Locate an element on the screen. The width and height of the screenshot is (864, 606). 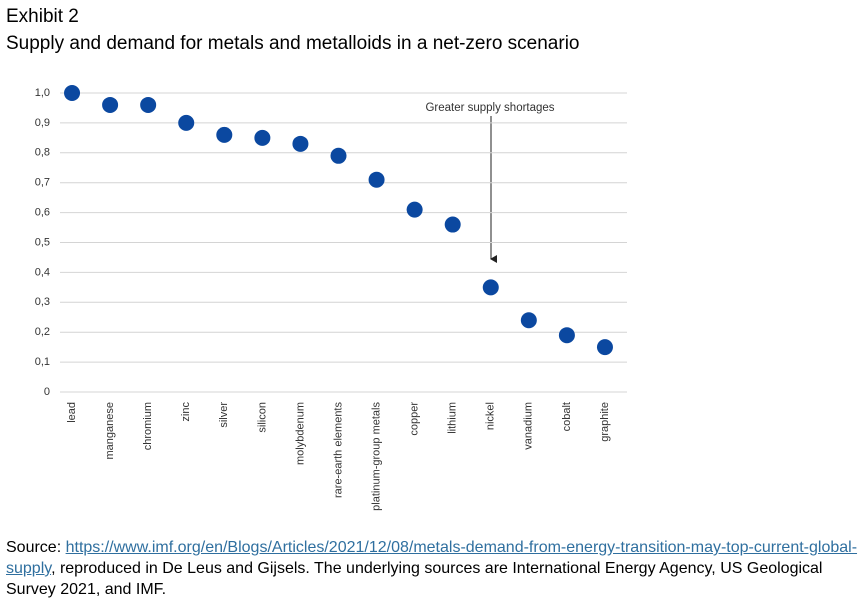
y-tick-label: 0,6 is located at coordinates (42, 213).